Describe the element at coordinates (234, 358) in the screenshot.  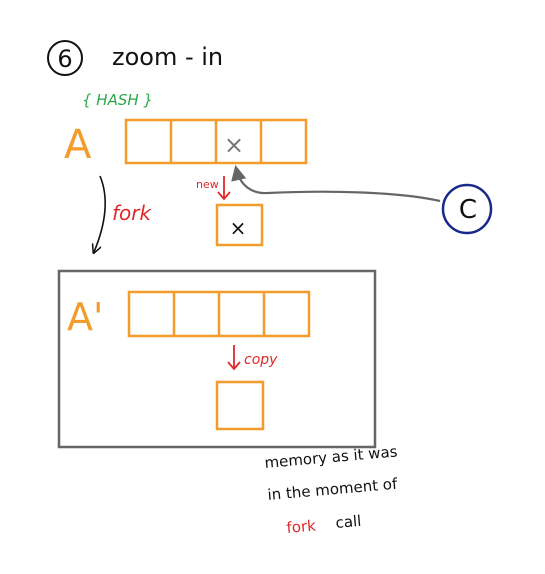
I see `copy-arrow` at that location.